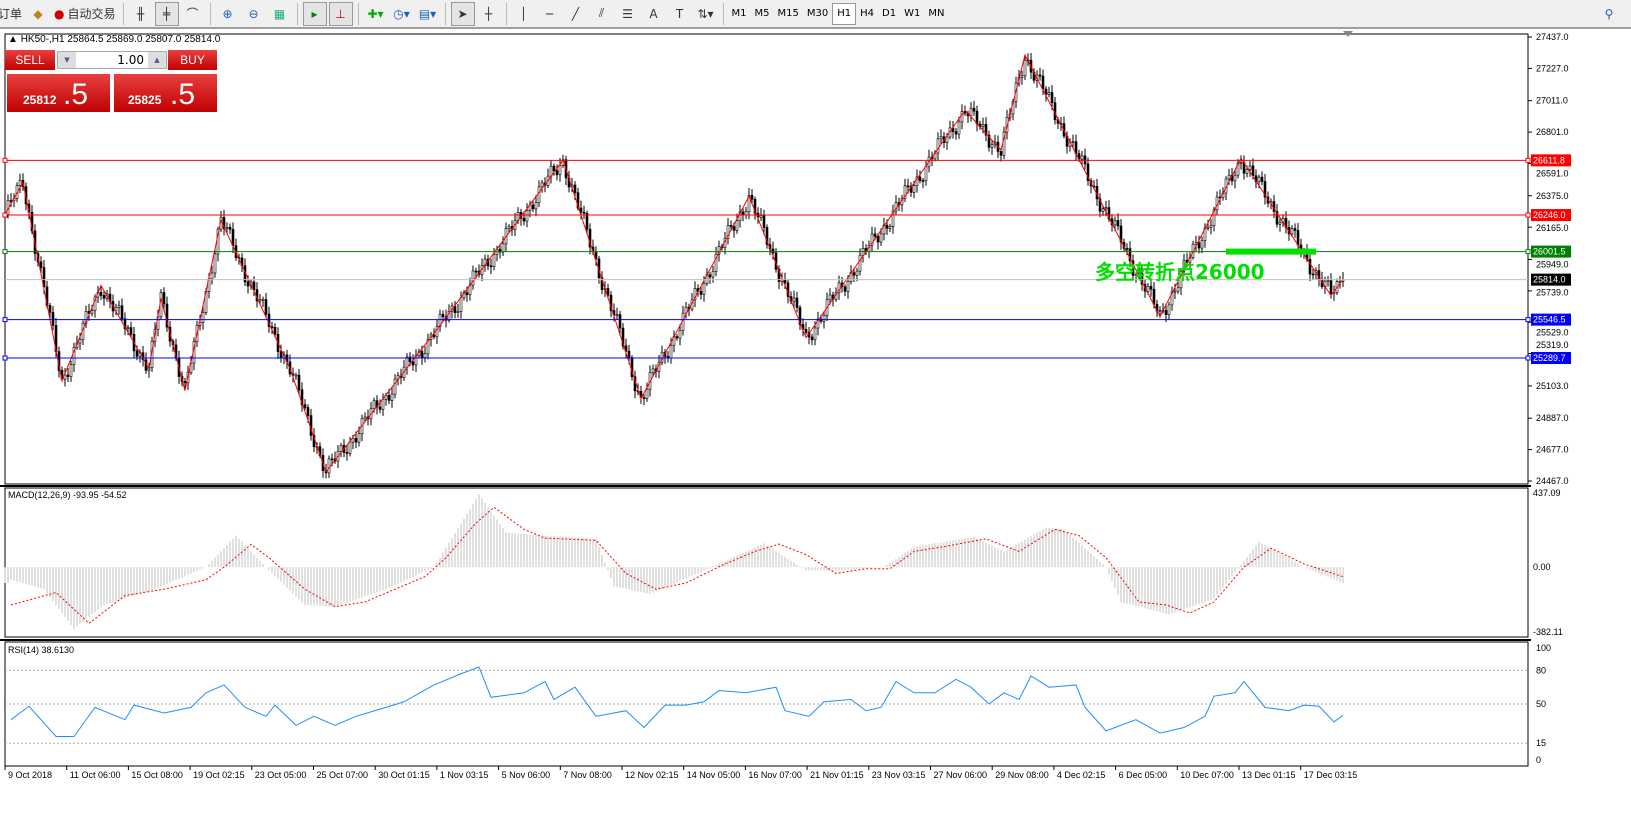 The width and height of the screenshot is (1631, 821). What do you see at coordinates (404, 775) in the screenshot?
I see `time-tick-label: 30 Oct 01:15` at bounding box center [404, 775].